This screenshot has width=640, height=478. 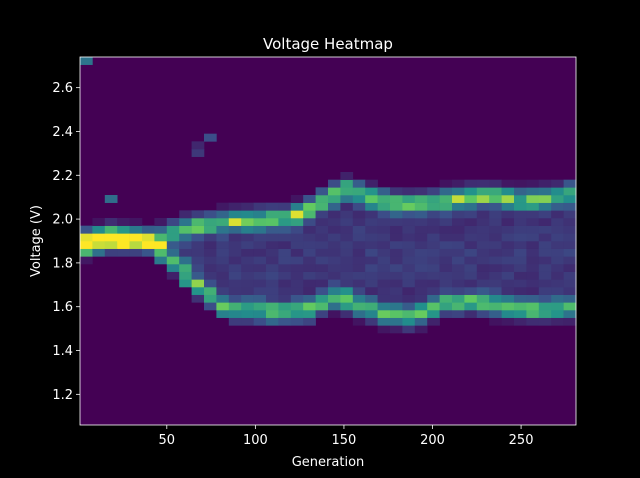 What do you see at coordinates (521, 440) in the screenshot?
I see `x-tick-label: 250` at bounding box center [521, 440].